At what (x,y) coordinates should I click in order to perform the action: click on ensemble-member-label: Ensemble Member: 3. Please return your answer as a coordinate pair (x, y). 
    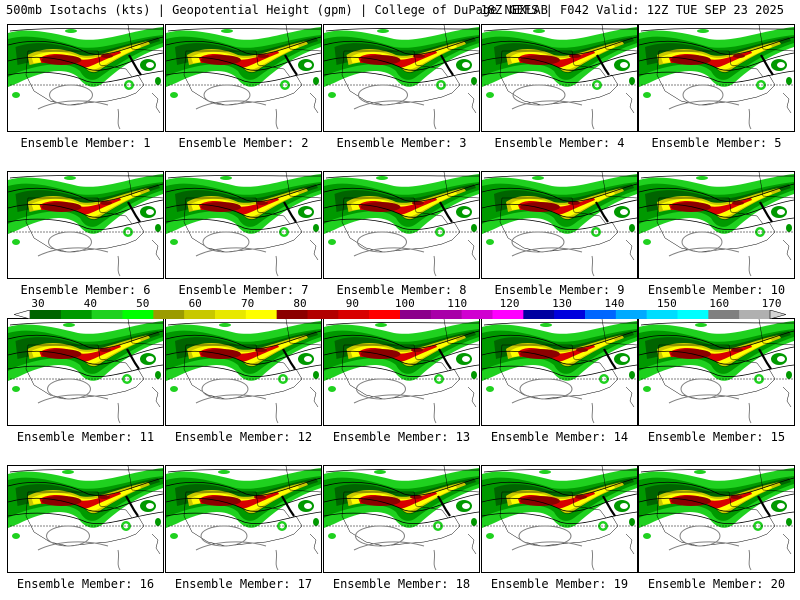
    Looking at the image, I should click on (401, 143).